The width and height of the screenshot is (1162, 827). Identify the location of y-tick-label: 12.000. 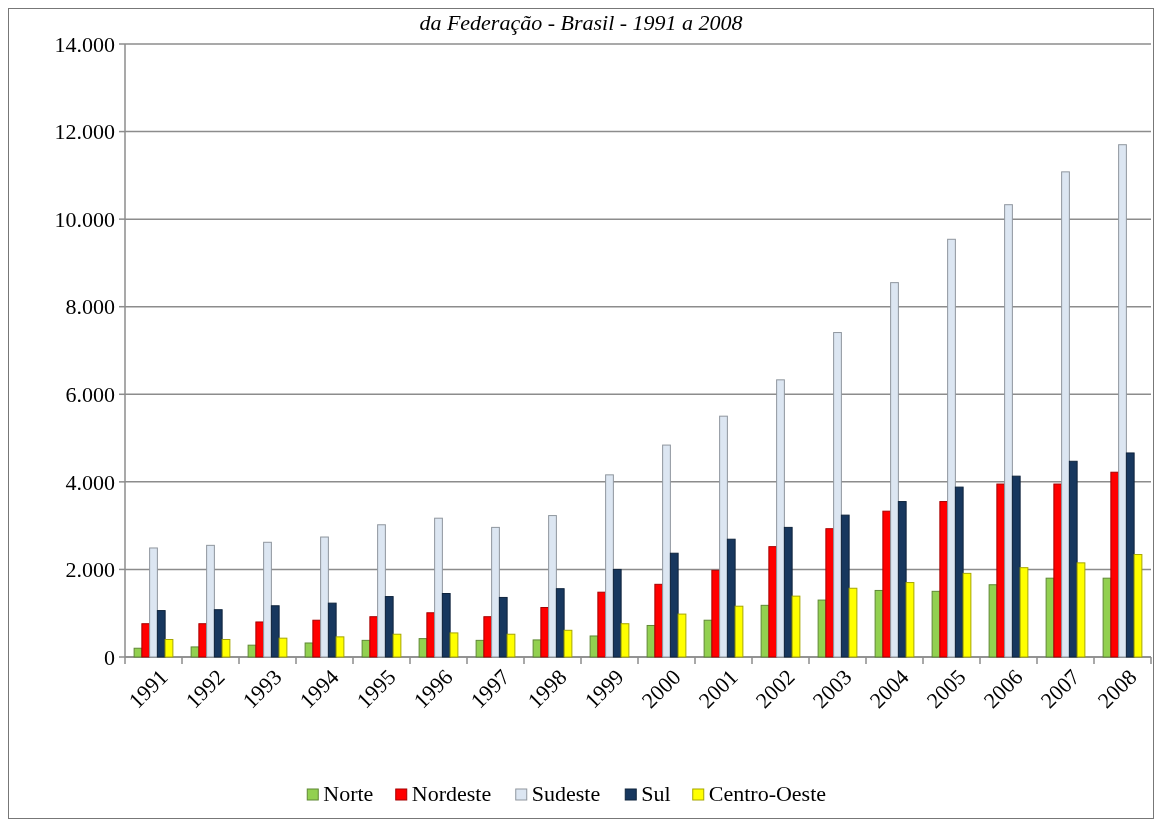
(84, 132).